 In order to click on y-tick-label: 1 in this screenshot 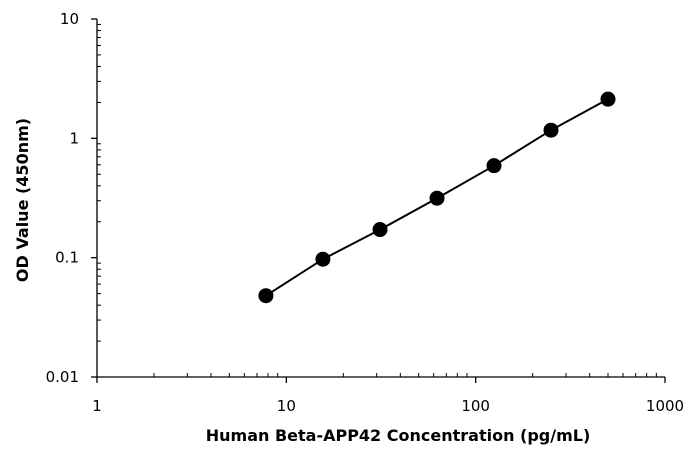, I will do `click(74, 138)`.